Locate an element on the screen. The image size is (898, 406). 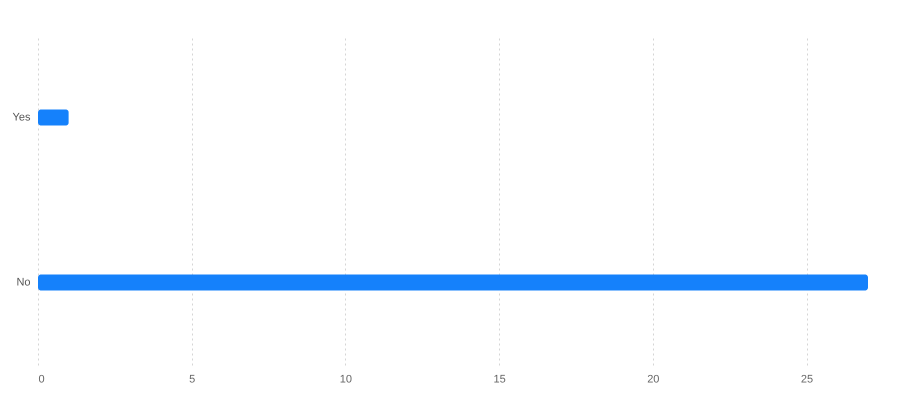
y-tick-label: Yes is located at coordinates (21, 118).